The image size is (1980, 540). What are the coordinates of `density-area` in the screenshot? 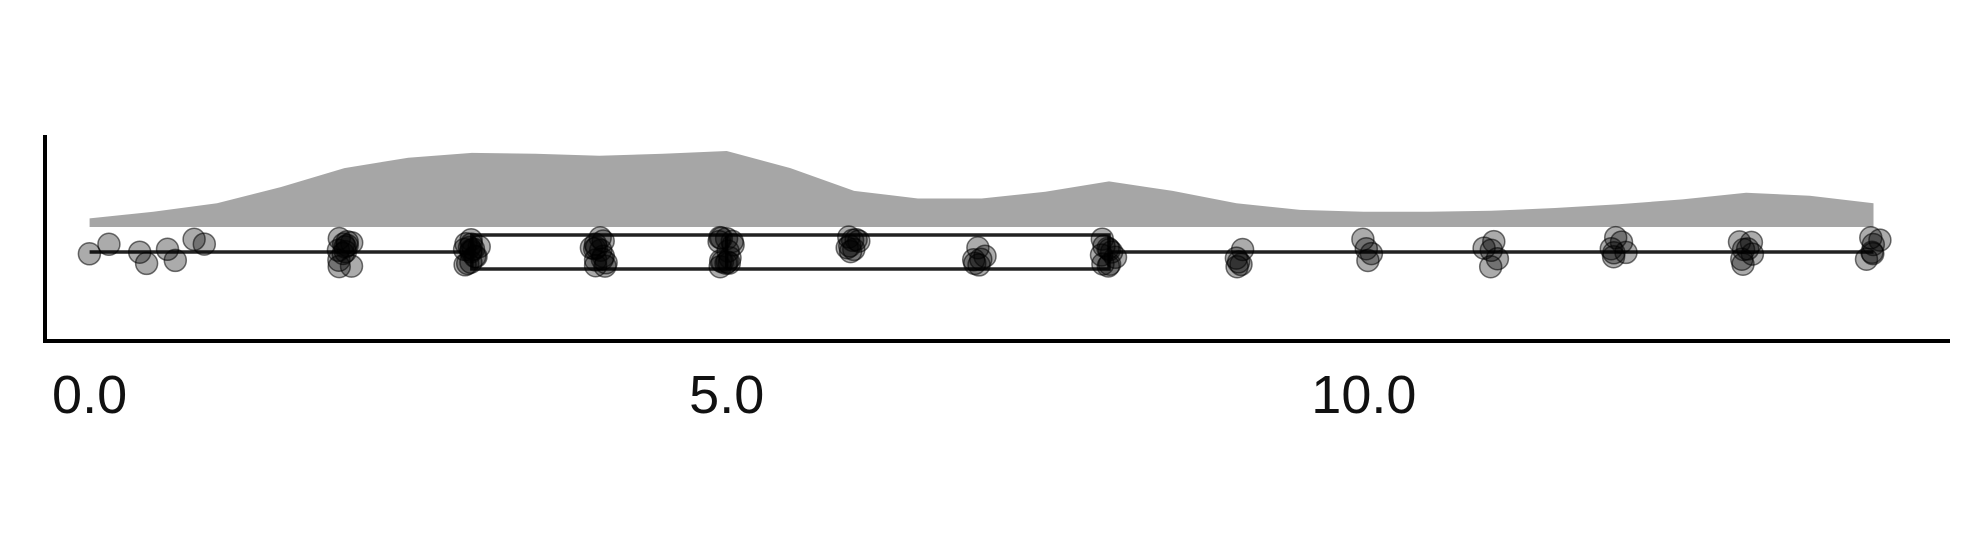 It's located at (981, 189).